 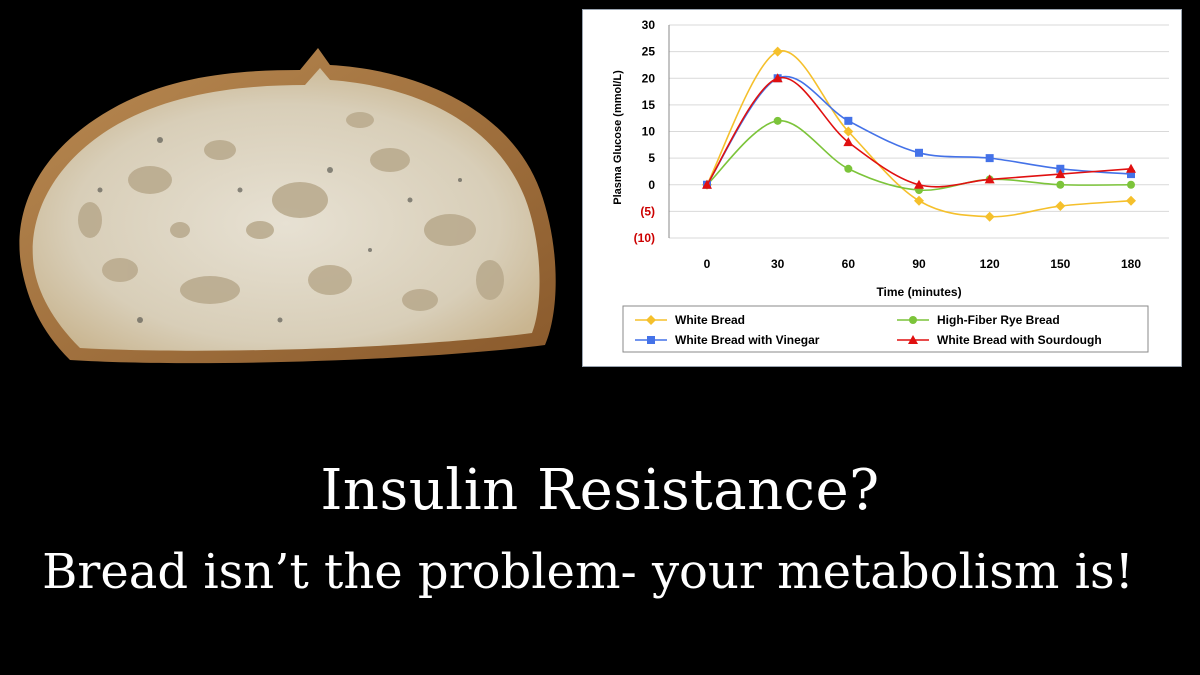 What do you see at coordinates (1060, 264) in the screenshot?
I see `x-tick-label: 150` at bounding box center [1060, 264].